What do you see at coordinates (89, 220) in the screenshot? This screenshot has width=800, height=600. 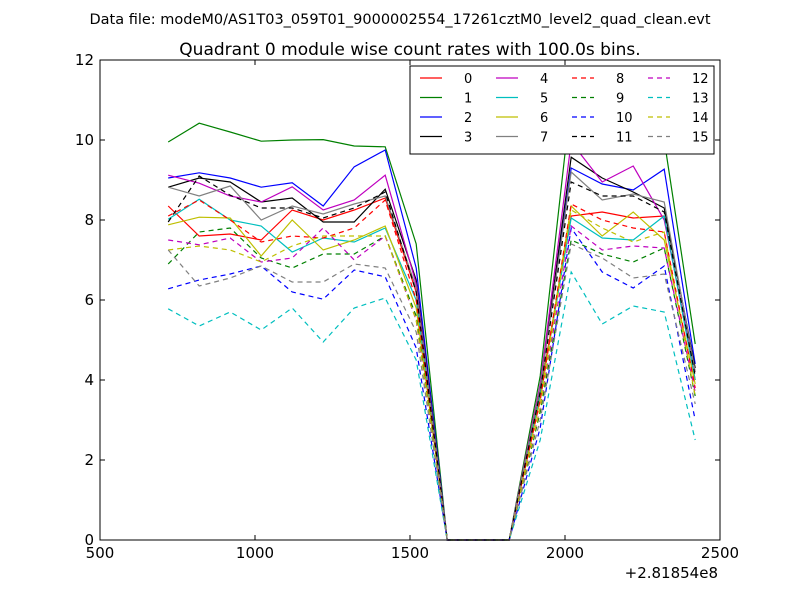 I see `y-tick-label: 8` at bounding box center [89, 220].